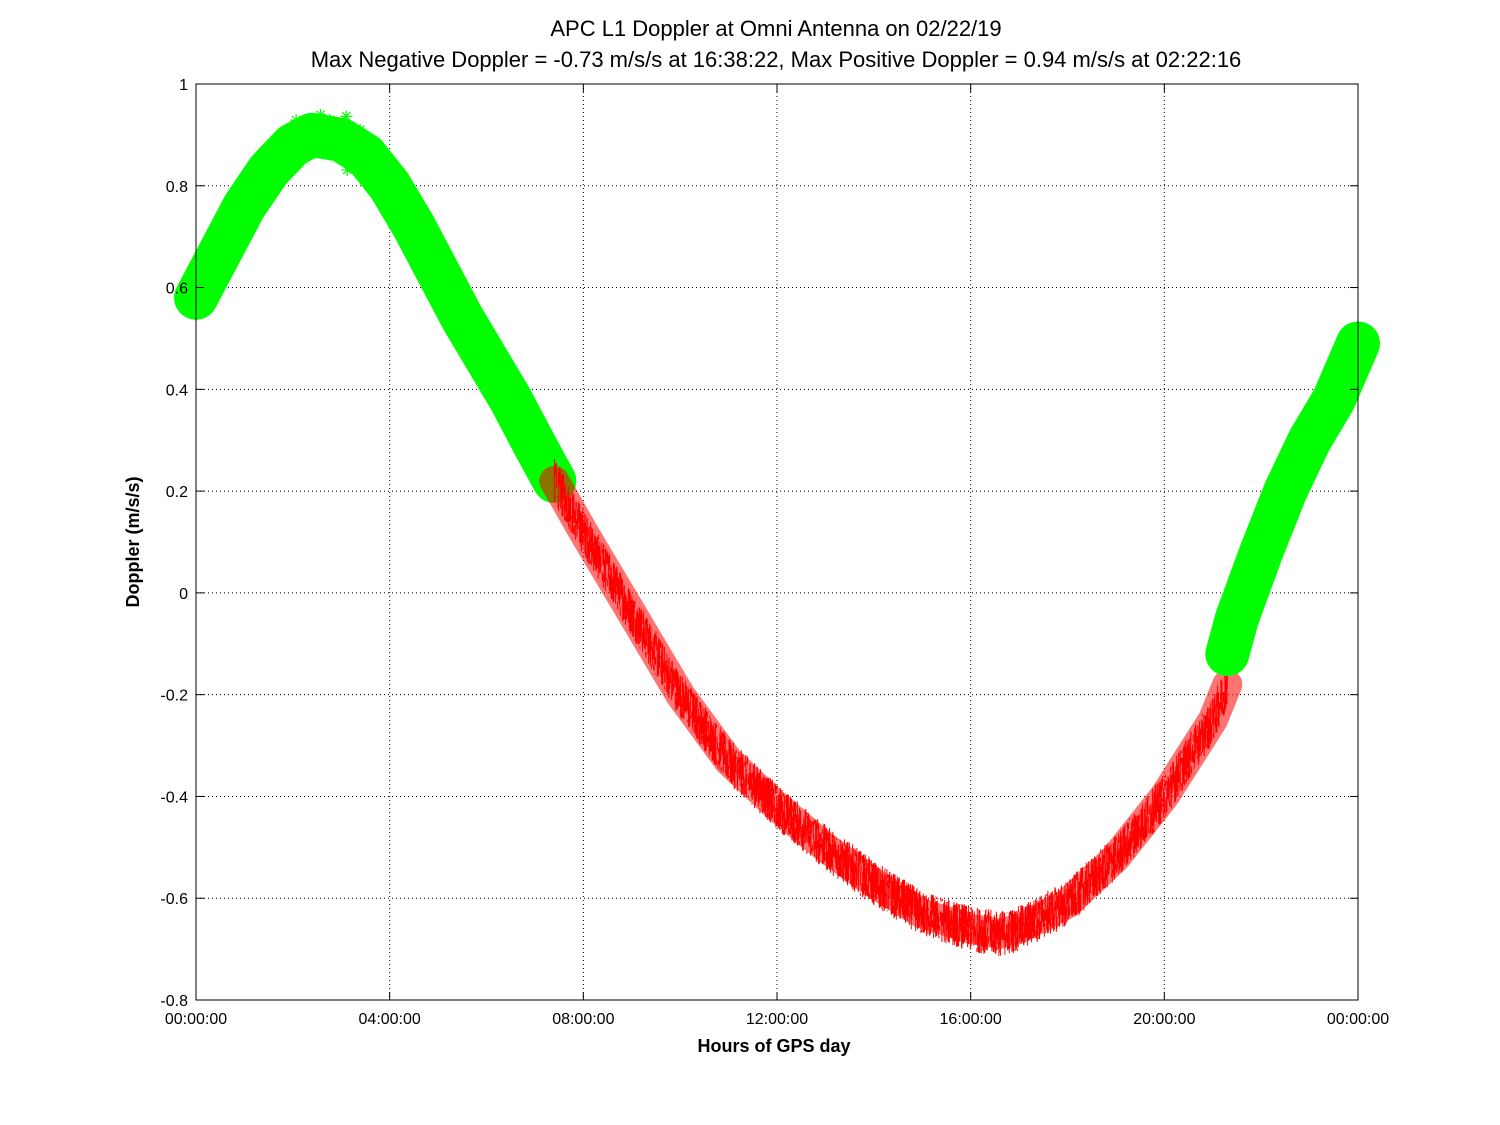 This screenshot has width=1500, height=1125. What do you see at coordinates (174, 696) in the screenshot?
I see `y-tick-label: -0.2` at bounding box center [174, 696].